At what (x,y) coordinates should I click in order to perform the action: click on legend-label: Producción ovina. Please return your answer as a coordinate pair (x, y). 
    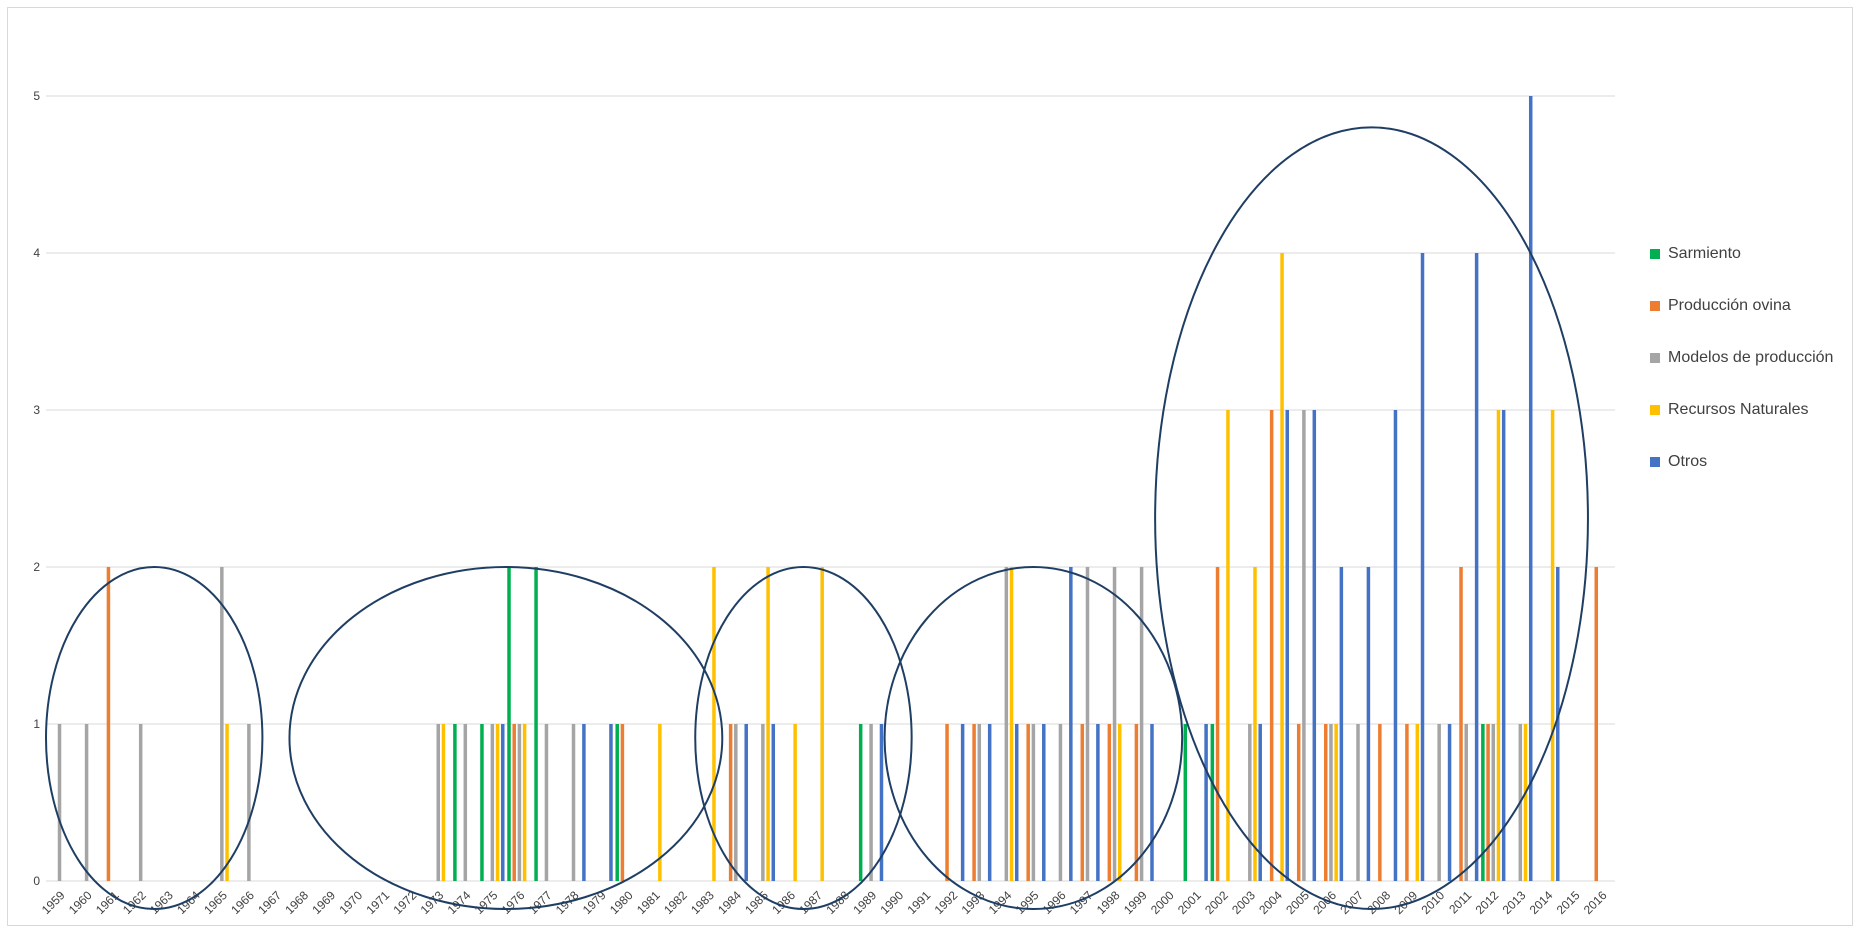
    Looking at the image, I should click on (1729, 305).